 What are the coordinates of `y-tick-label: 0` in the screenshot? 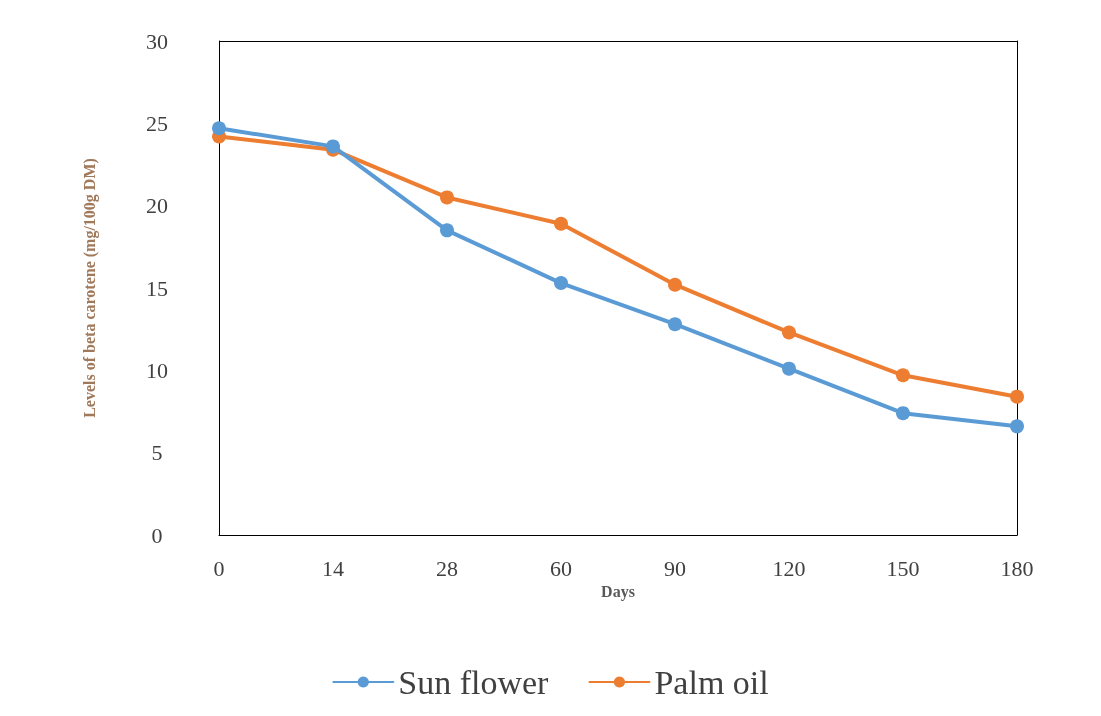 It's located at (157, 535).